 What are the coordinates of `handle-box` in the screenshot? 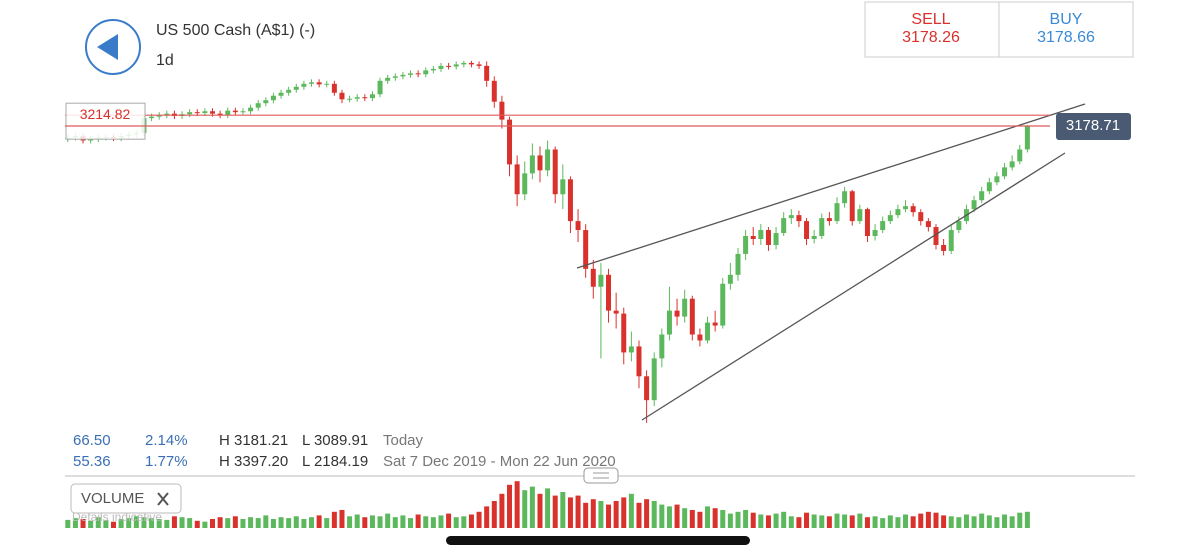 It's located at (601, 475).